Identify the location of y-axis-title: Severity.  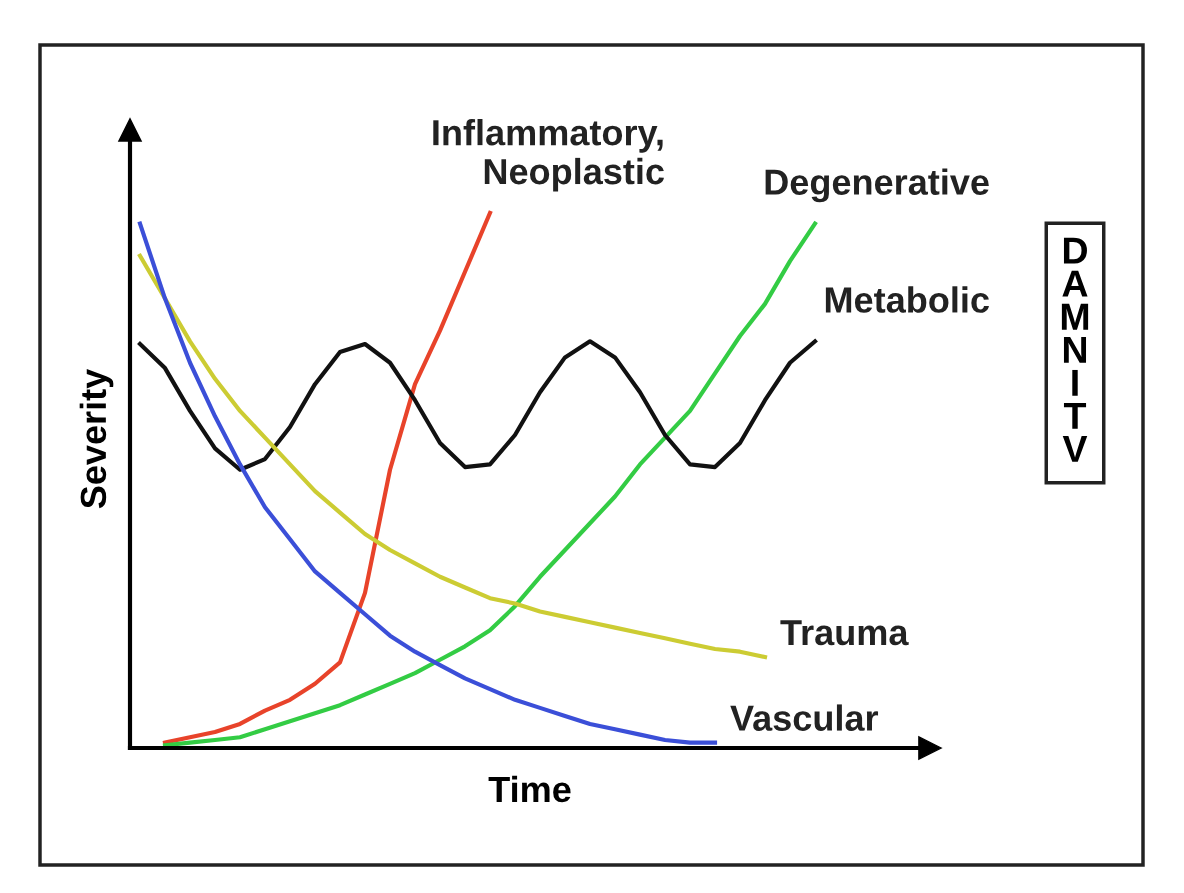
(96, 438).